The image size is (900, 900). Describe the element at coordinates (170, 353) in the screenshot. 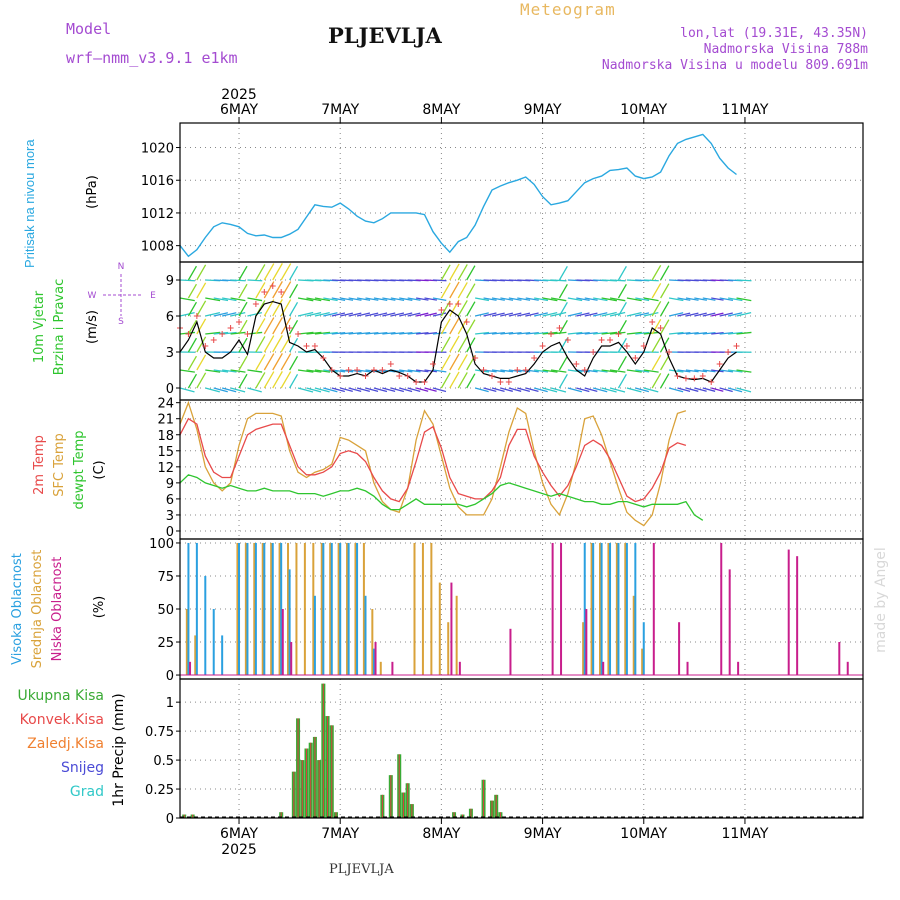

I see `ytick-label-wind-1: 3` at that location.